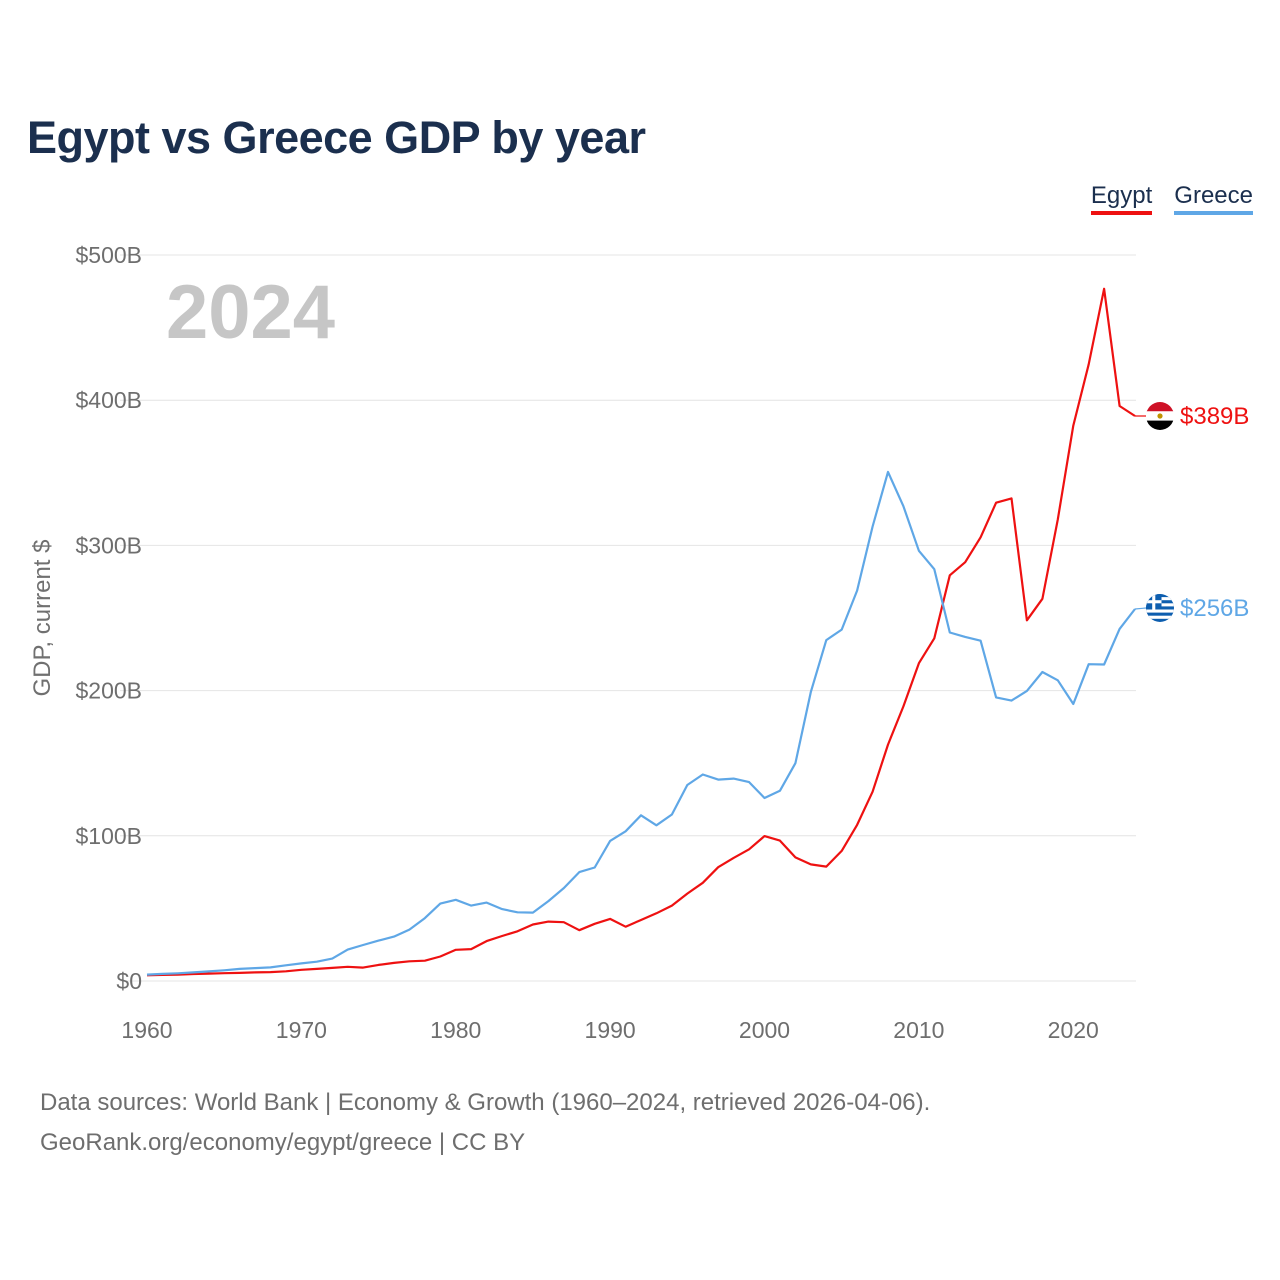 This screenshot has width=1280, height=1280. What do you see at coordinates (108, 400) in the screenshot?
I see `y-tick-label: $400B` at bounding box center [108, 400].